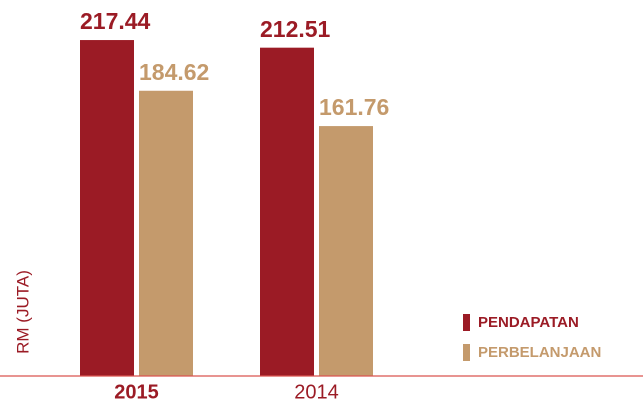 The width and height of the screenshot is (643, 412). What do you see at coordinates (174, 72) in the screenshot?
I see `data-label: 184.62` at bounding box center [174, 72].